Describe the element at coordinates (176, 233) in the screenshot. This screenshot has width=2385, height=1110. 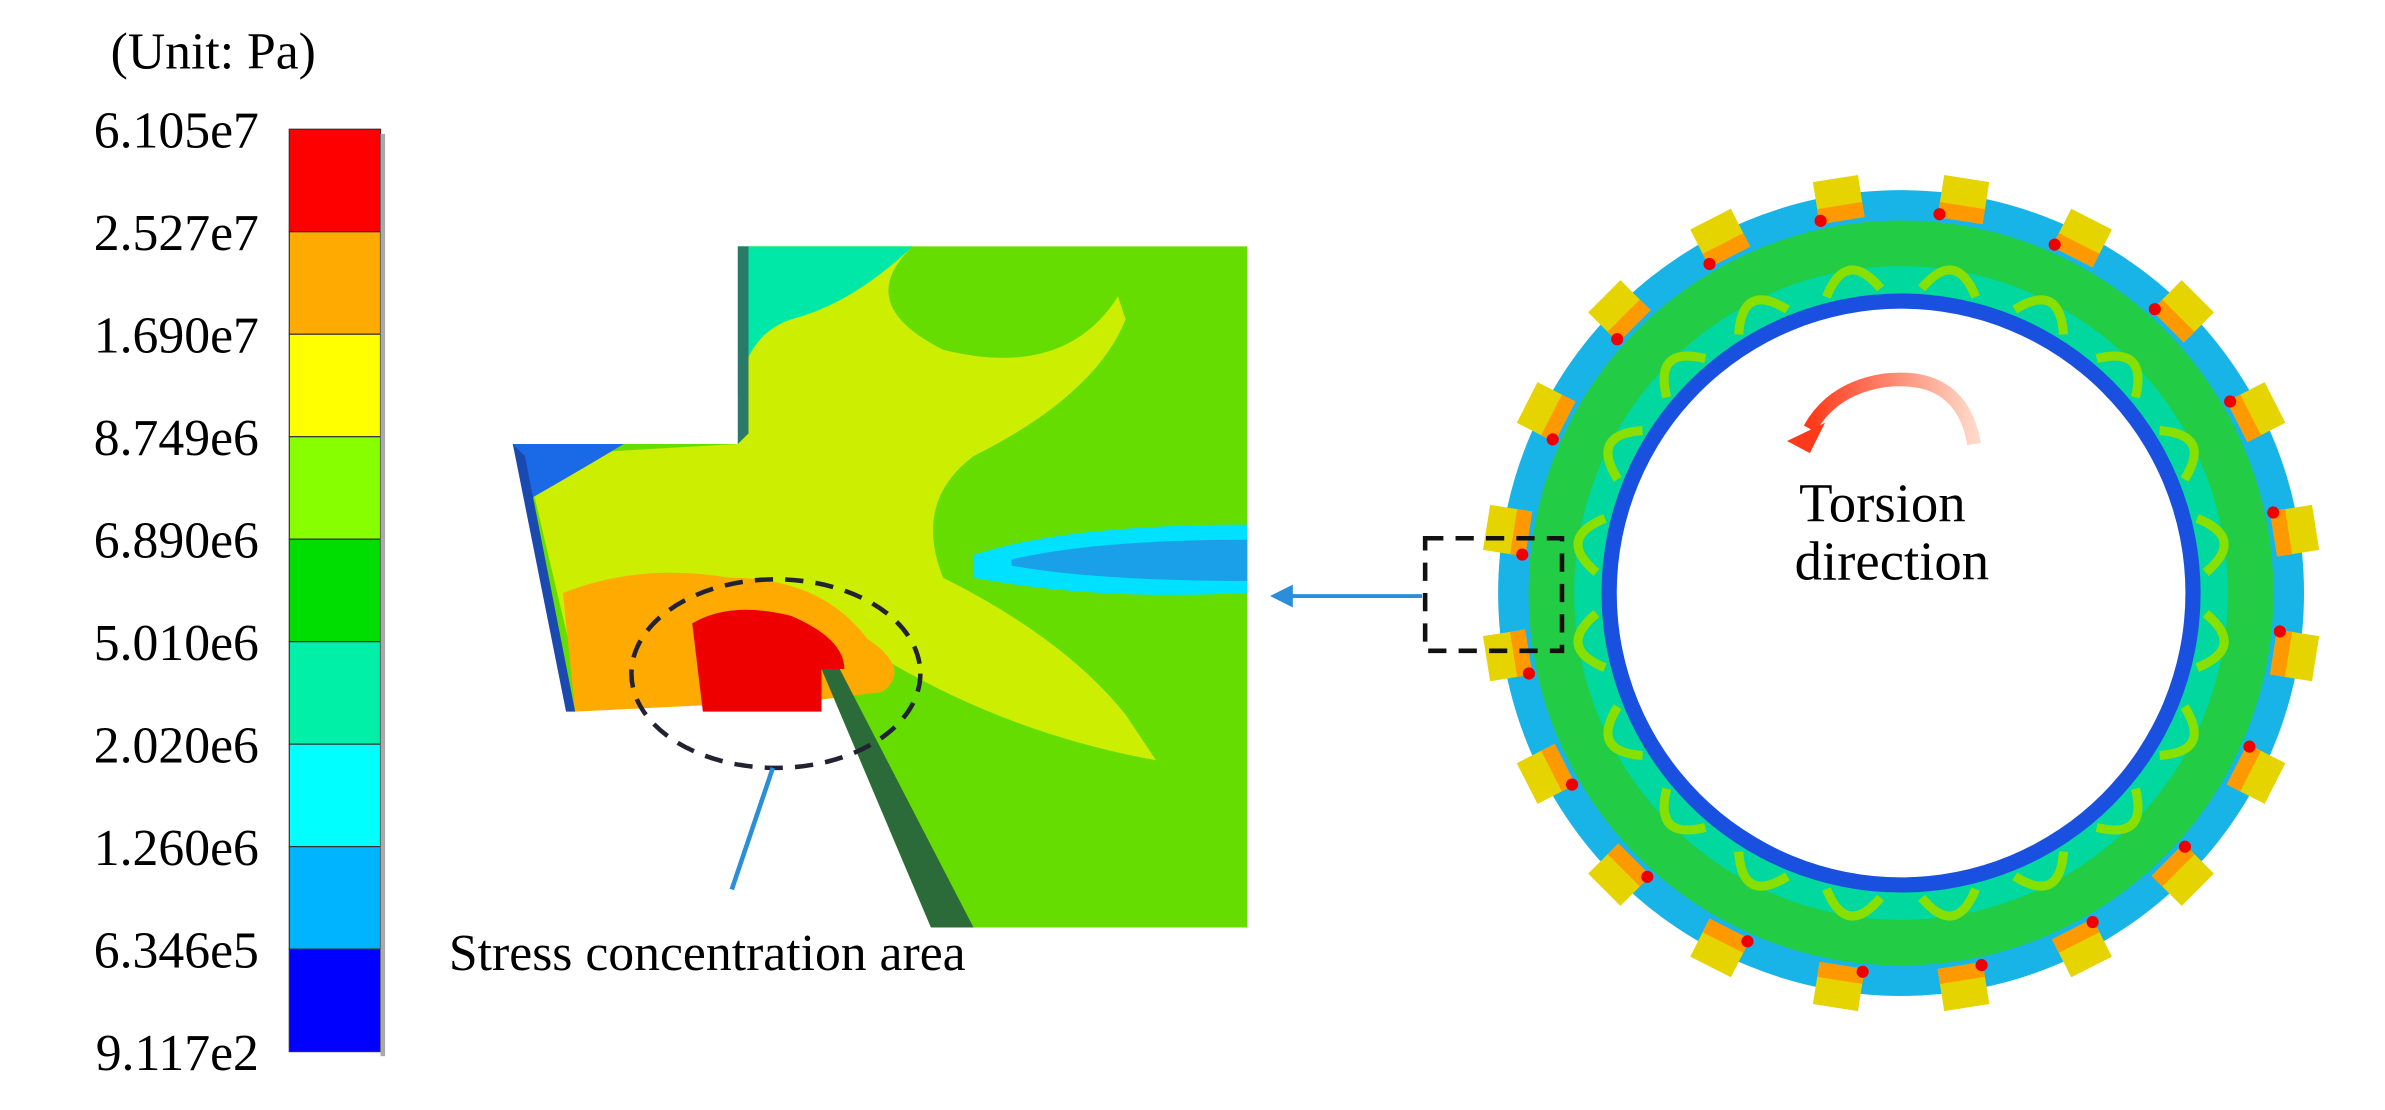
I see `legend-level: 2.527e7` at that location.